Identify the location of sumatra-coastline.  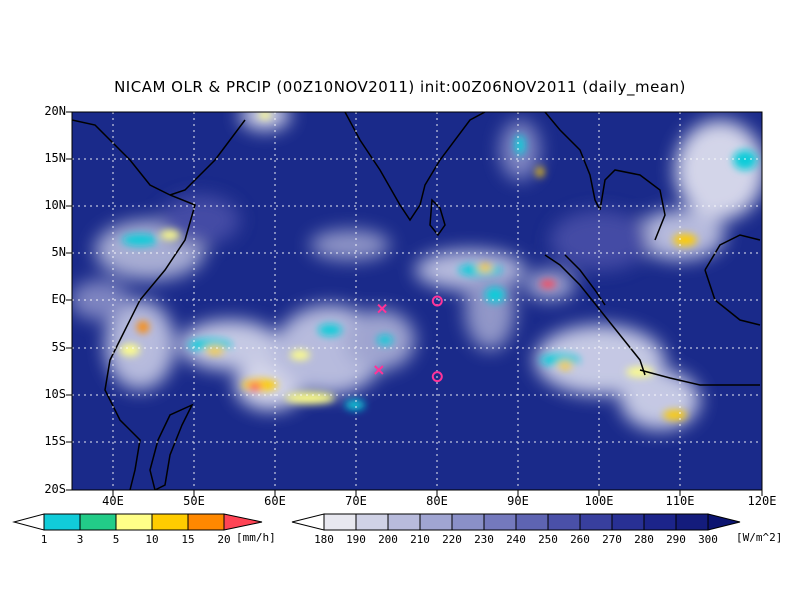
(595, 315).